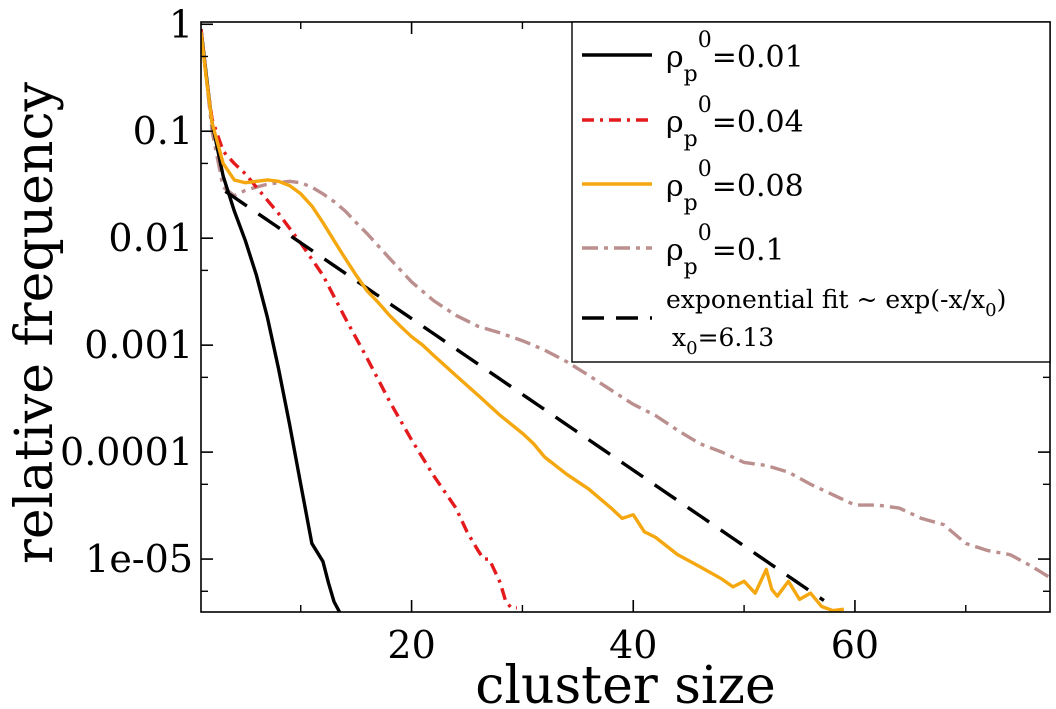 This screenshot has height=709, width=1056. Describe the element at coordinates (625, 682) in the screenshot. I see `x-axis-title: cluster size` at that location.